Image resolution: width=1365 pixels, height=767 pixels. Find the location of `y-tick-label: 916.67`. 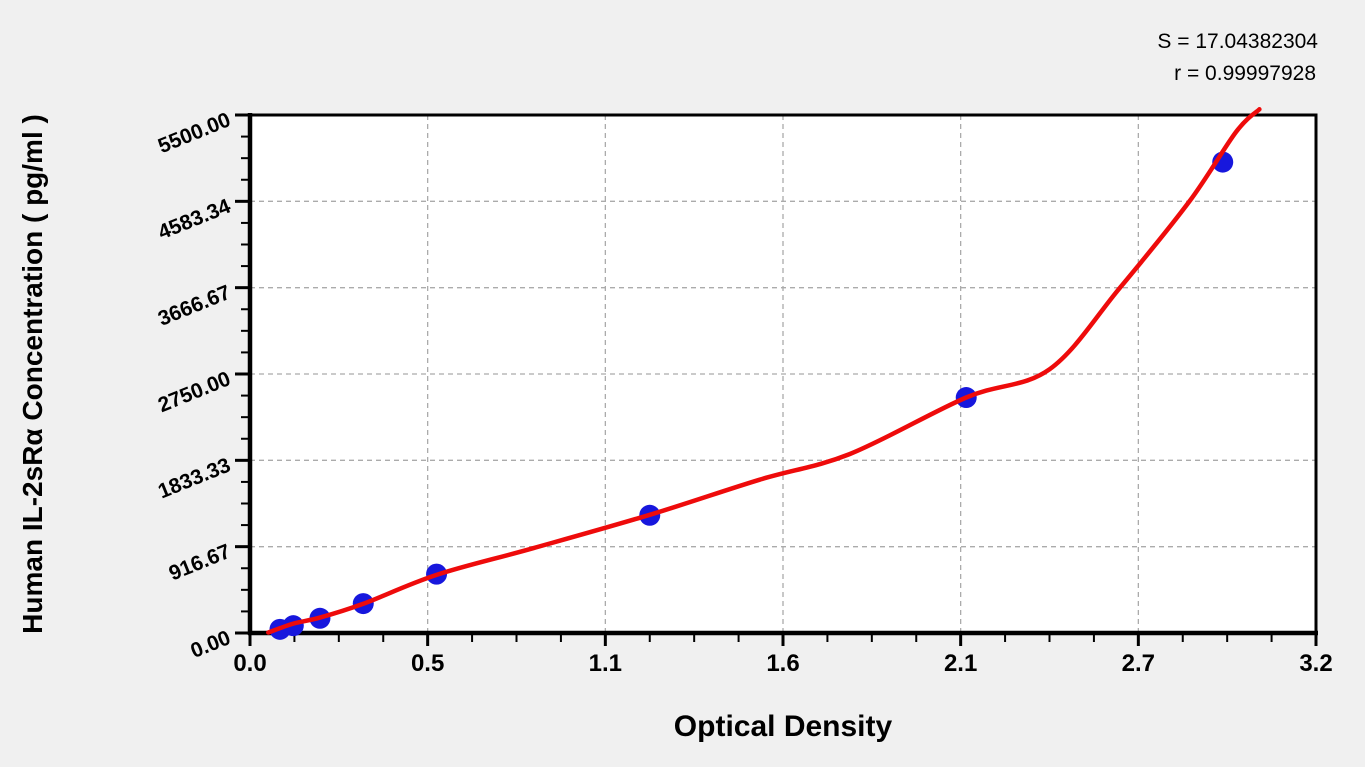

y-tick-label: 916.67 is located at coordinates (200, 562).